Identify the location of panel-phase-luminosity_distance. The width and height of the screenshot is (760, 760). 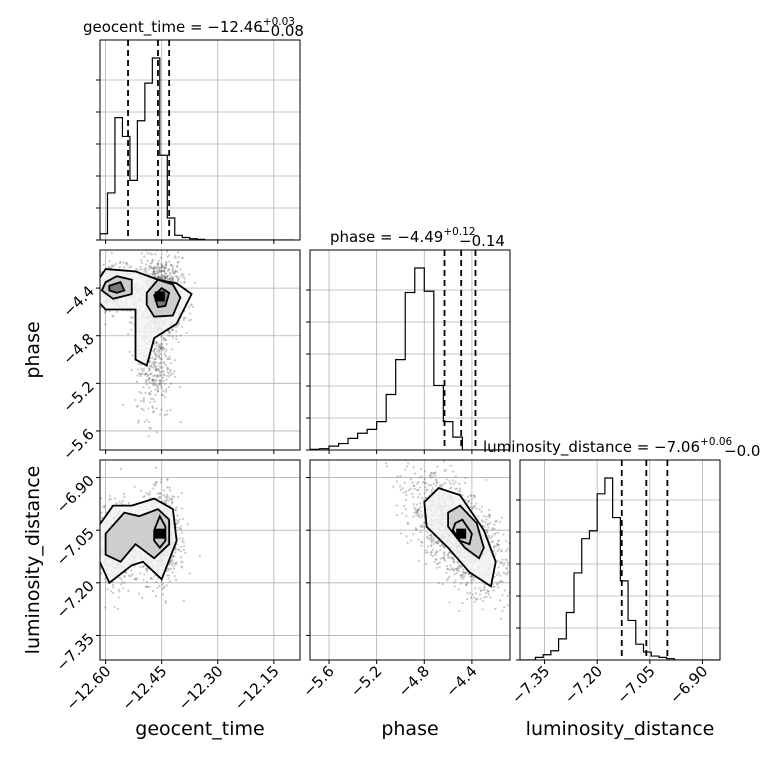
(410, 560).